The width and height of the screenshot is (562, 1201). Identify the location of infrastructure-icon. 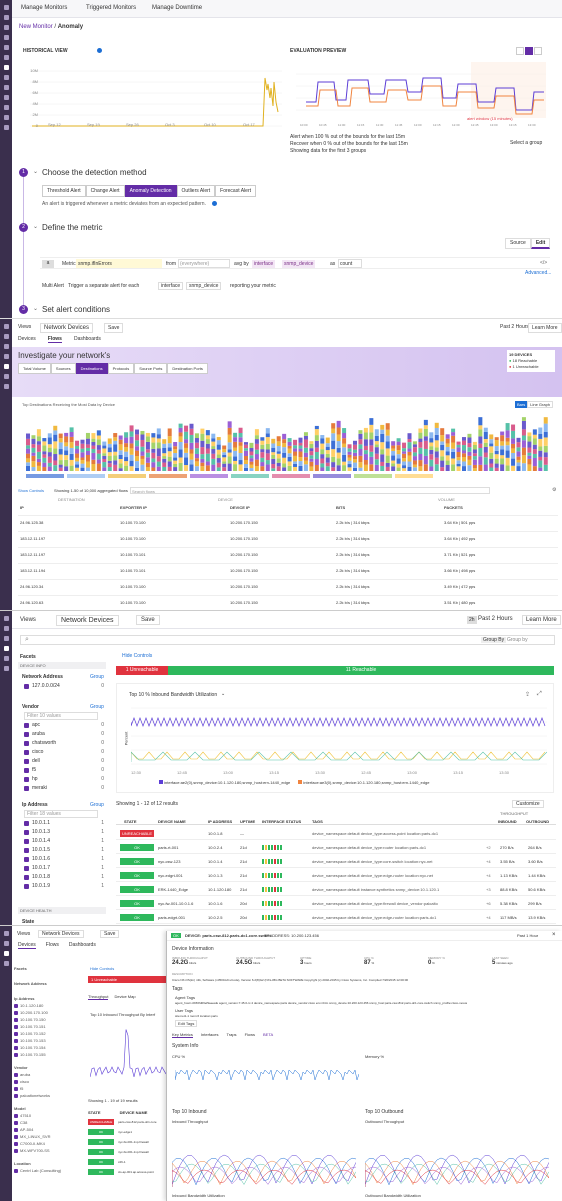
(6, 356).